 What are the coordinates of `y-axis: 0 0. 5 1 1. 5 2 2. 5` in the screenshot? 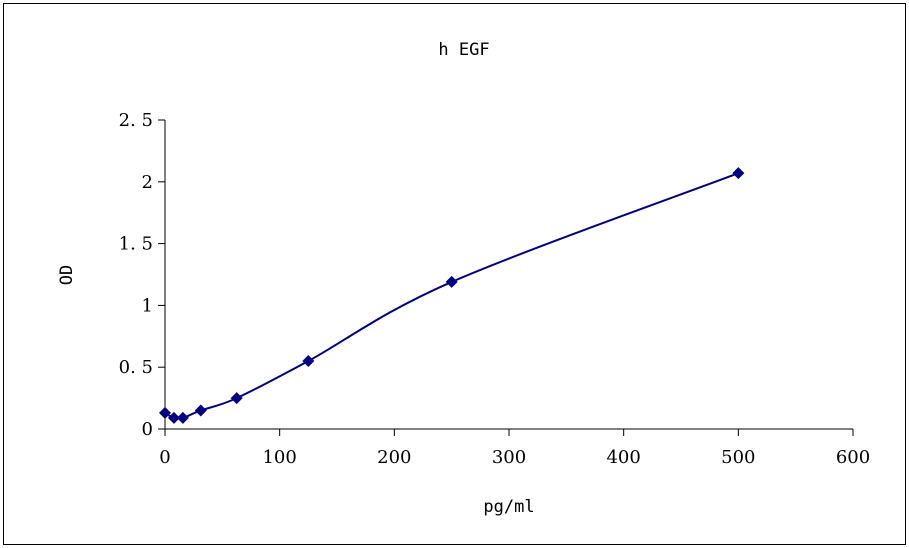 It's located at (142, 275).